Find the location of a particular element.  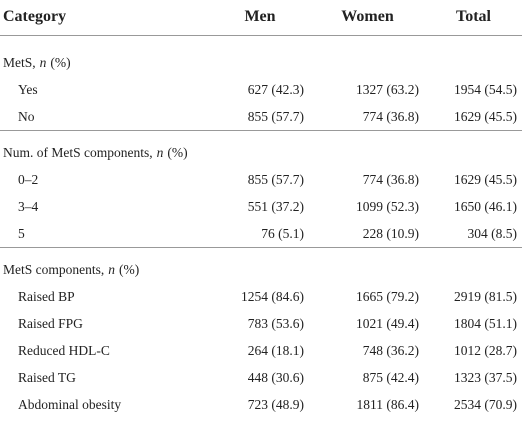

header-row: Category Men Women Total is located at coordinates (261, 17).